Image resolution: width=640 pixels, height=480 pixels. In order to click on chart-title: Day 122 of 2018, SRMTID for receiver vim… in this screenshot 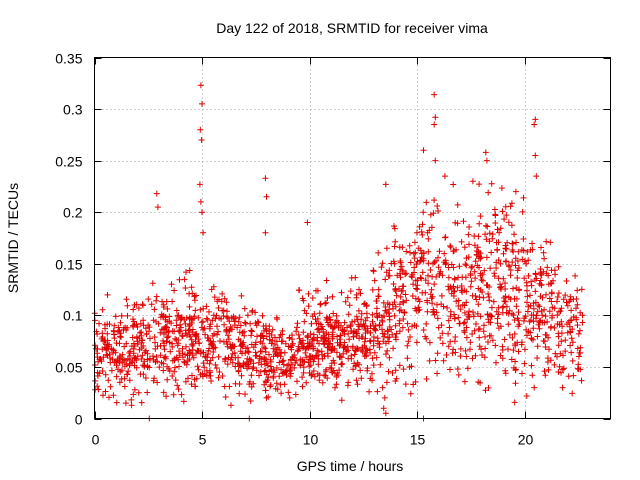, I will do `click(352, 28)`.